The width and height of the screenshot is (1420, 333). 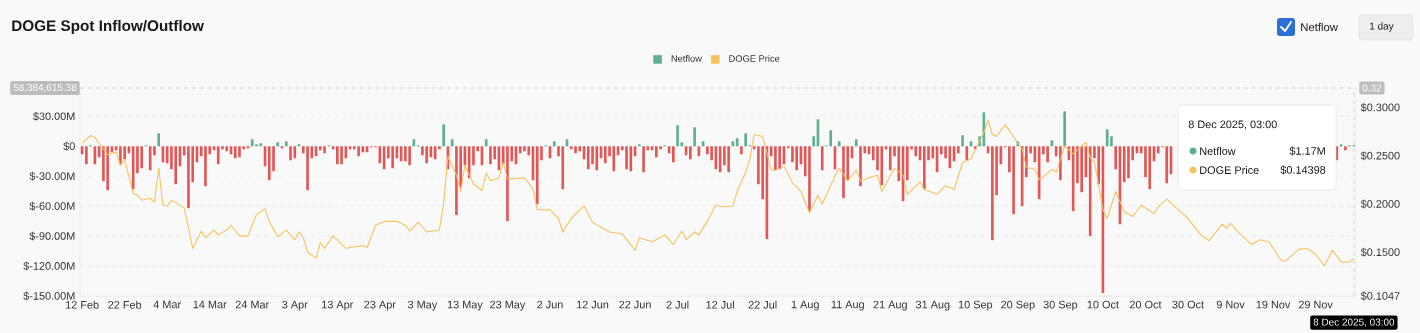 I want to click on y-tick-label: $-120.00M, so click(x=49, y=266).